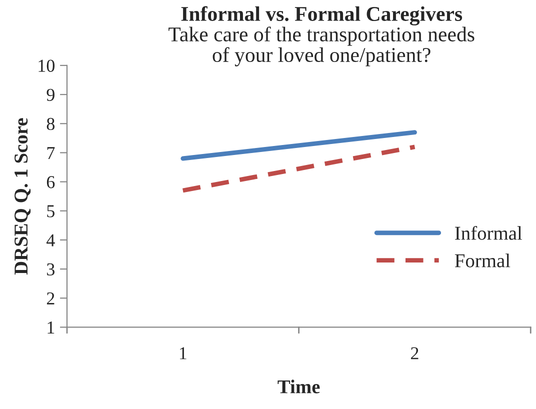 This screenshot has width=536, height=409. What do you see at coordinates (51, 153) in the screenshot?
I see `y-tick-label: 7` at bounding box center [51, 153].